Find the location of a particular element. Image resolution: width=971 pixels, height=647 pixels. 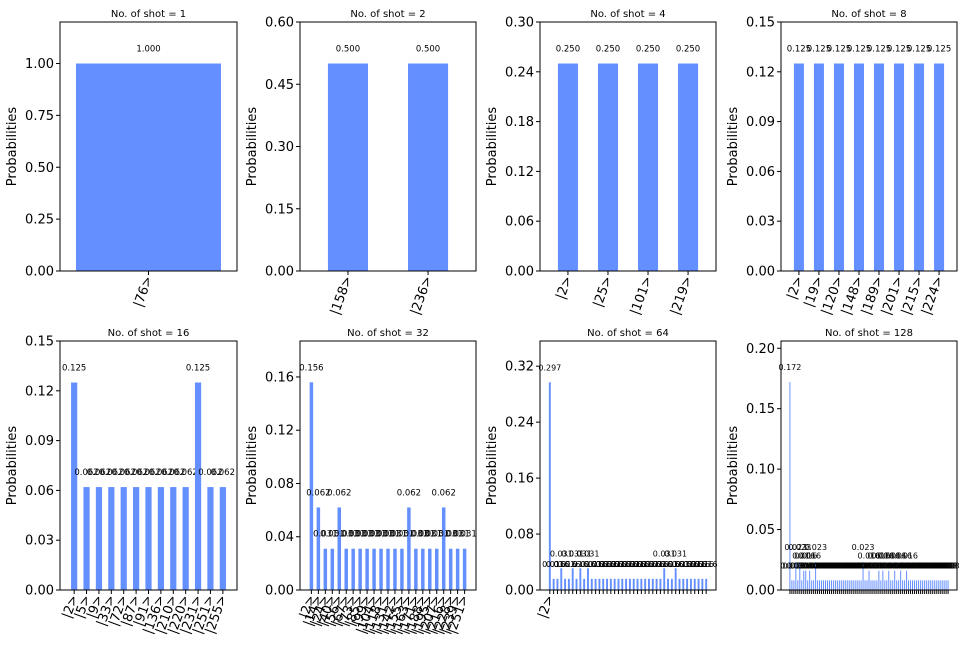

bar-value-label: 0.062 is located at coordinates (444, 493).